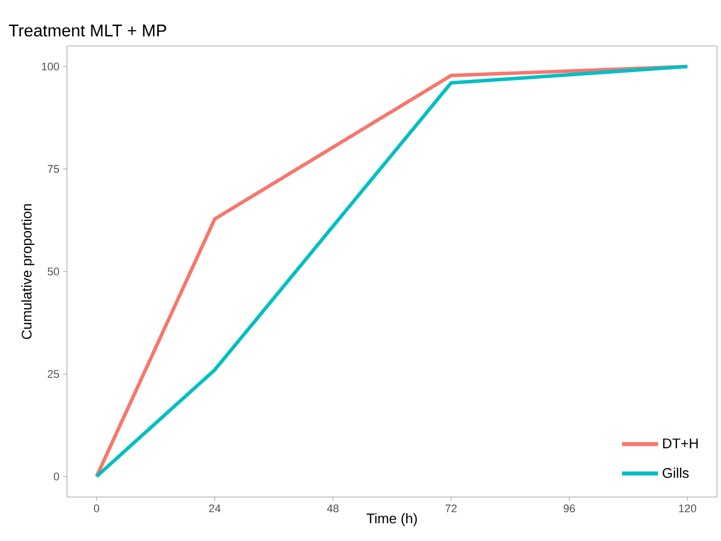 The width and height of the screenshot is (721, 541). What do you see at coordinates (51, 66) in the screenshot?
I see `y-tick-label: 100` at bounding box center [51, 66].